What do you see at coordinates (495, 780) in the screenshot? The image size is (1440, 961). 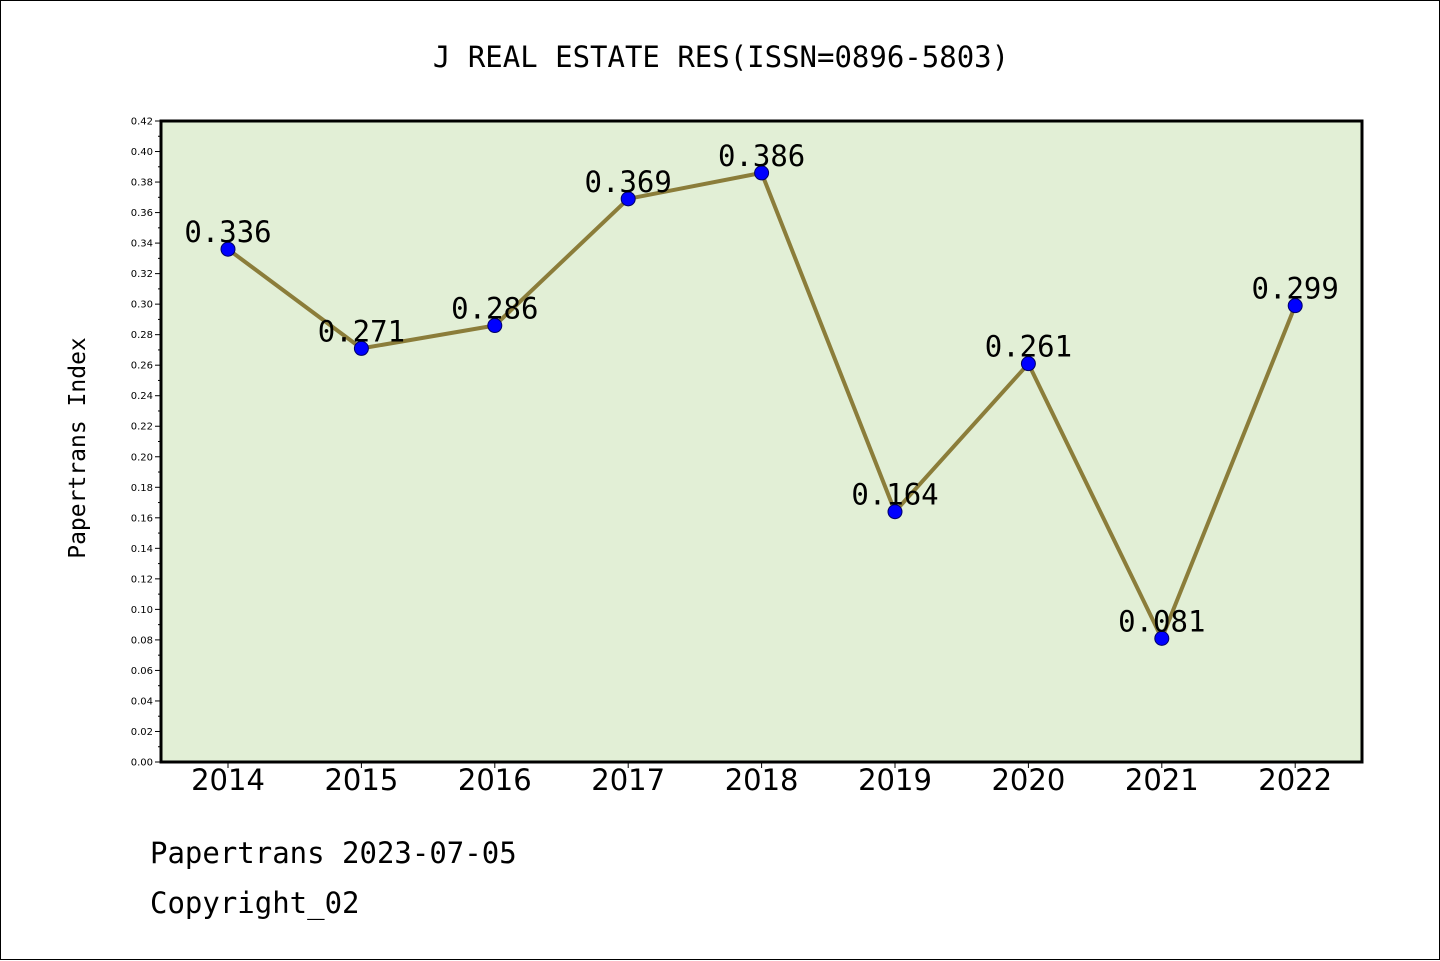 I see `x-tick-label: 2016` at bounding box center [495, 780].